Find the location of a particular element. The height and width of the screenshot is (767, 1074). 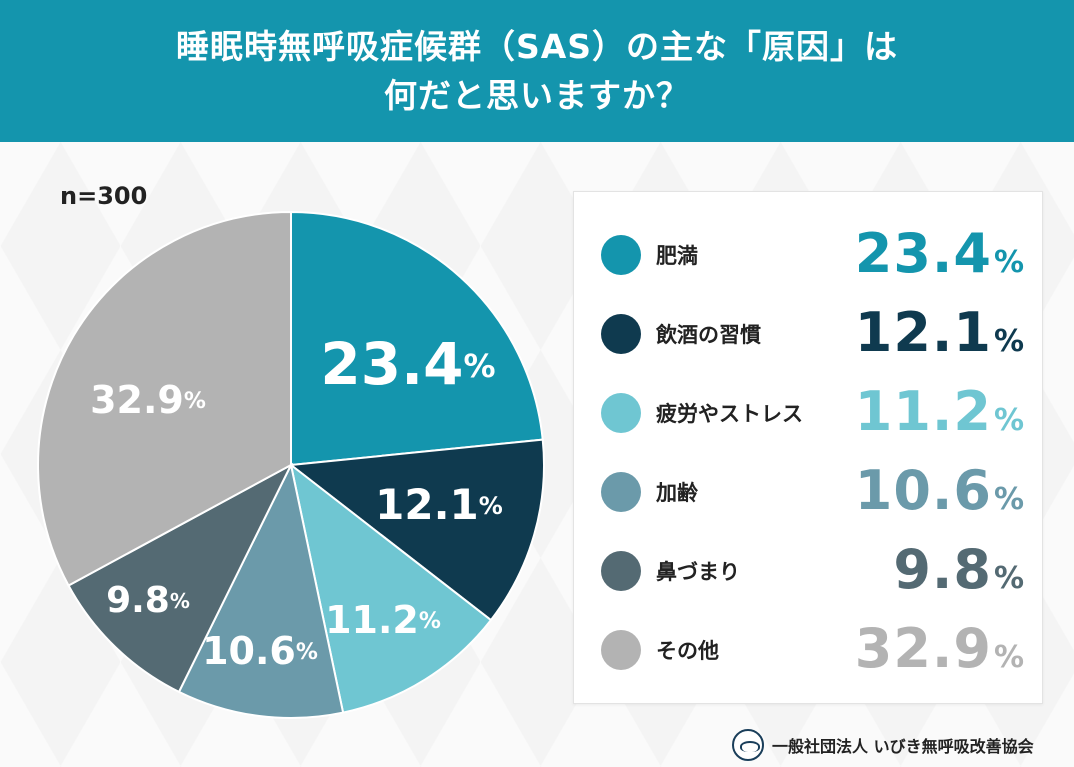

legend-item: 肥満 23.4% is located at coordinates (808, 254).